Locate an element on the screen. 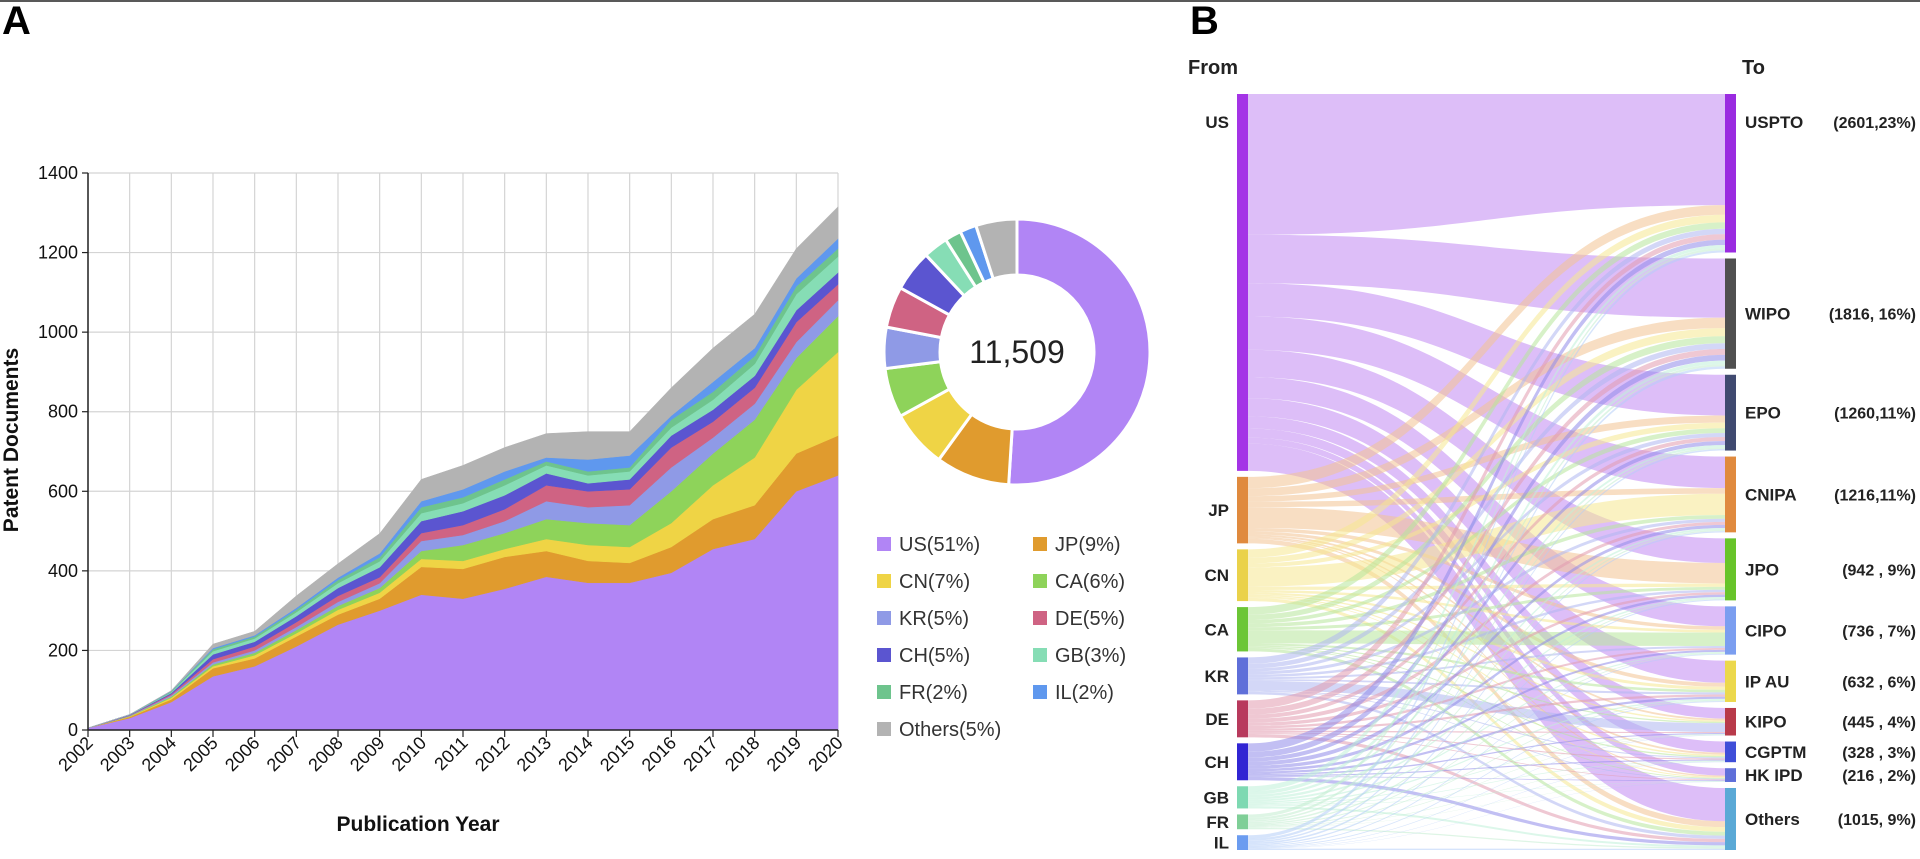  sankey-target-value: (942 , 9%) is located at coordinates (1879, 570).